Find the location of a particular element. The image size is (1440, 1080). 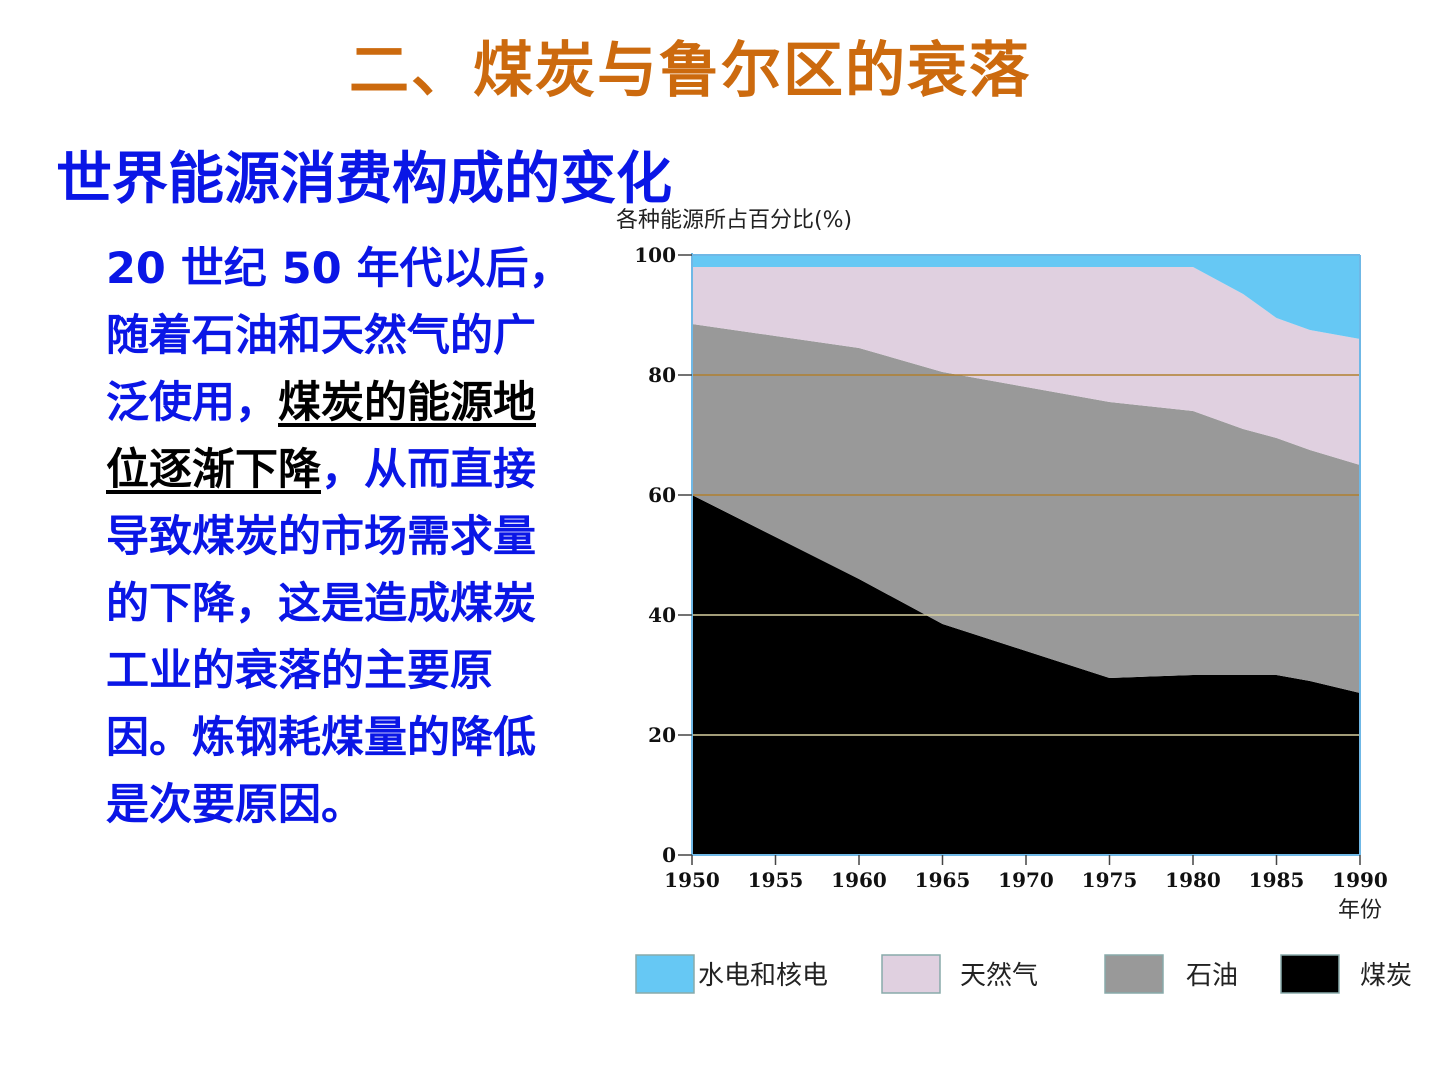

y-tick-label-2: 40 is located at coordinates (662, 615).